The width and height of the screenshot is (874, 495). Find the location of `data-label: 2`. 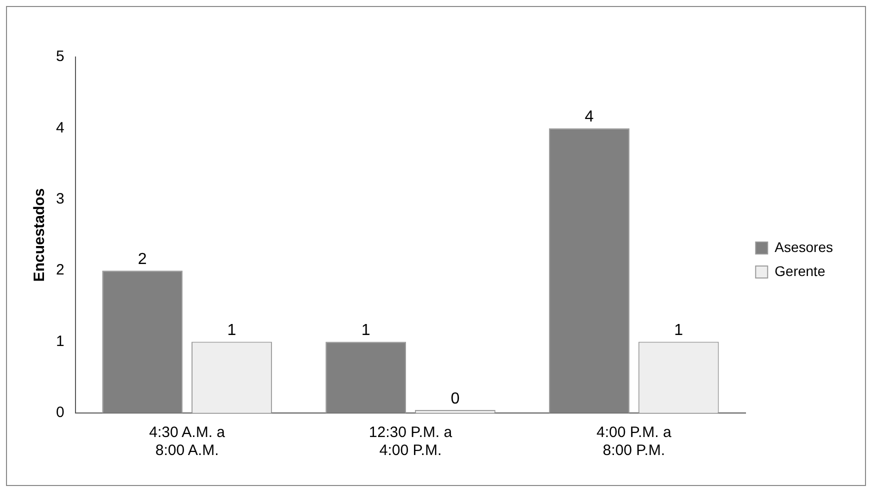

data-label: 2 is located at coordinates (142, 259).